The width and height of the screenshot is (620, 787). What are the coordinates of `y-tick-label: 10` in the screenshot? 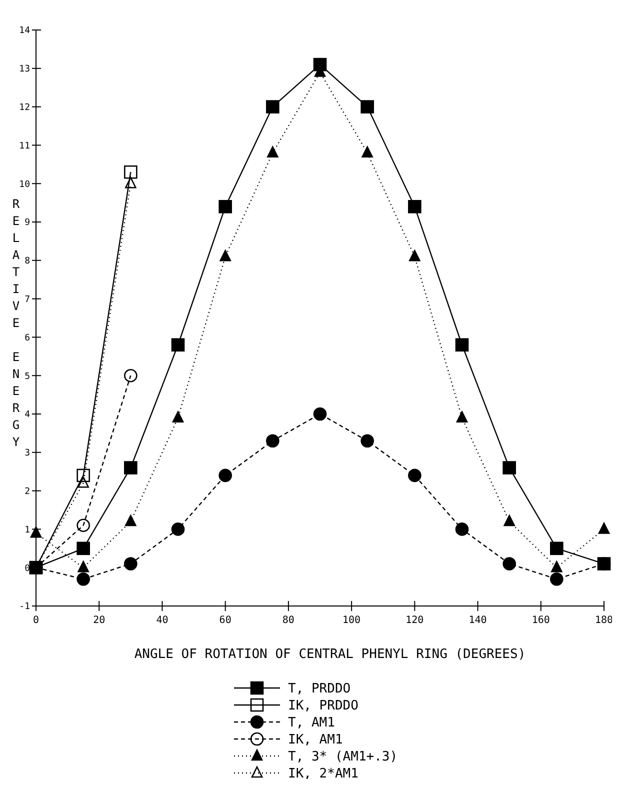 It's located at (24, 185).